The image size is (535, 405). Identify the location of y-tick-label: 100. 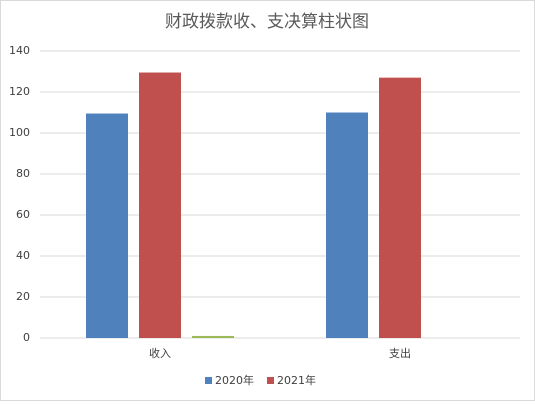
(19, 132).